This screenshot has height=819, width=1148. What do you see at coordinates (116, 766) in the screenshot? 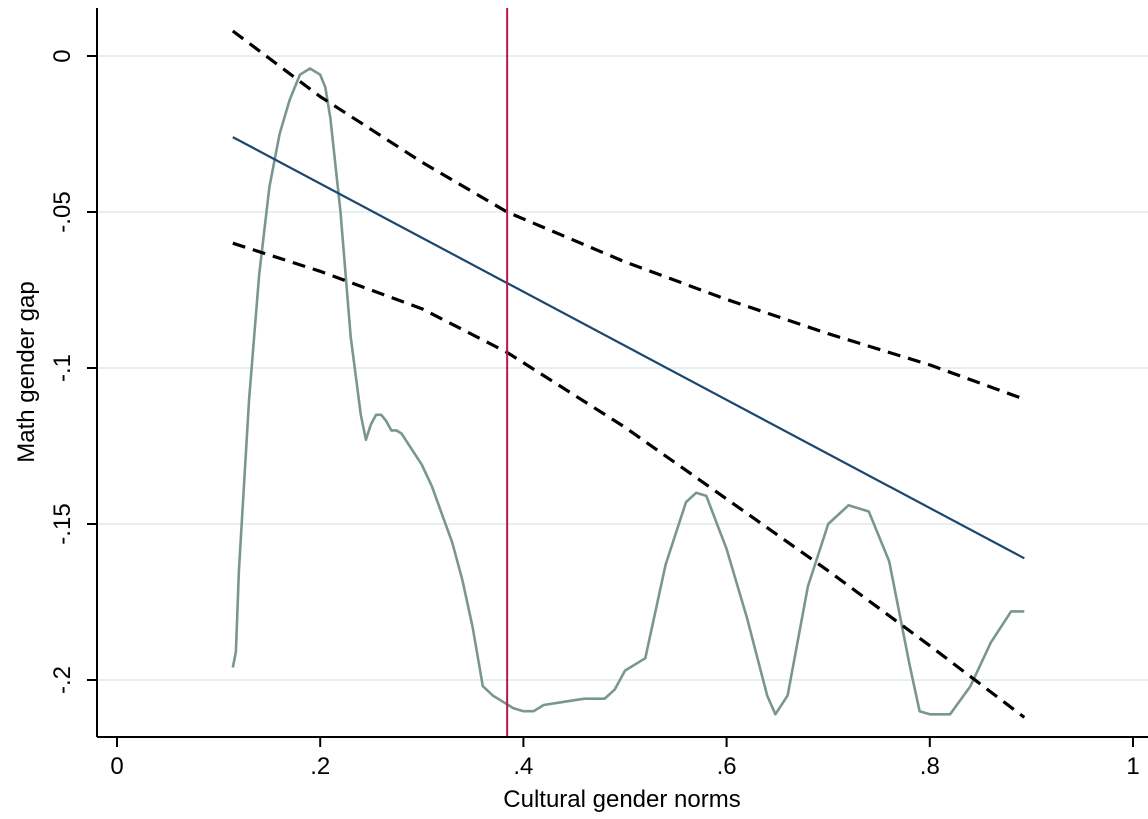
I see `x-tick-label: 0` at bounding box center [116, 766].